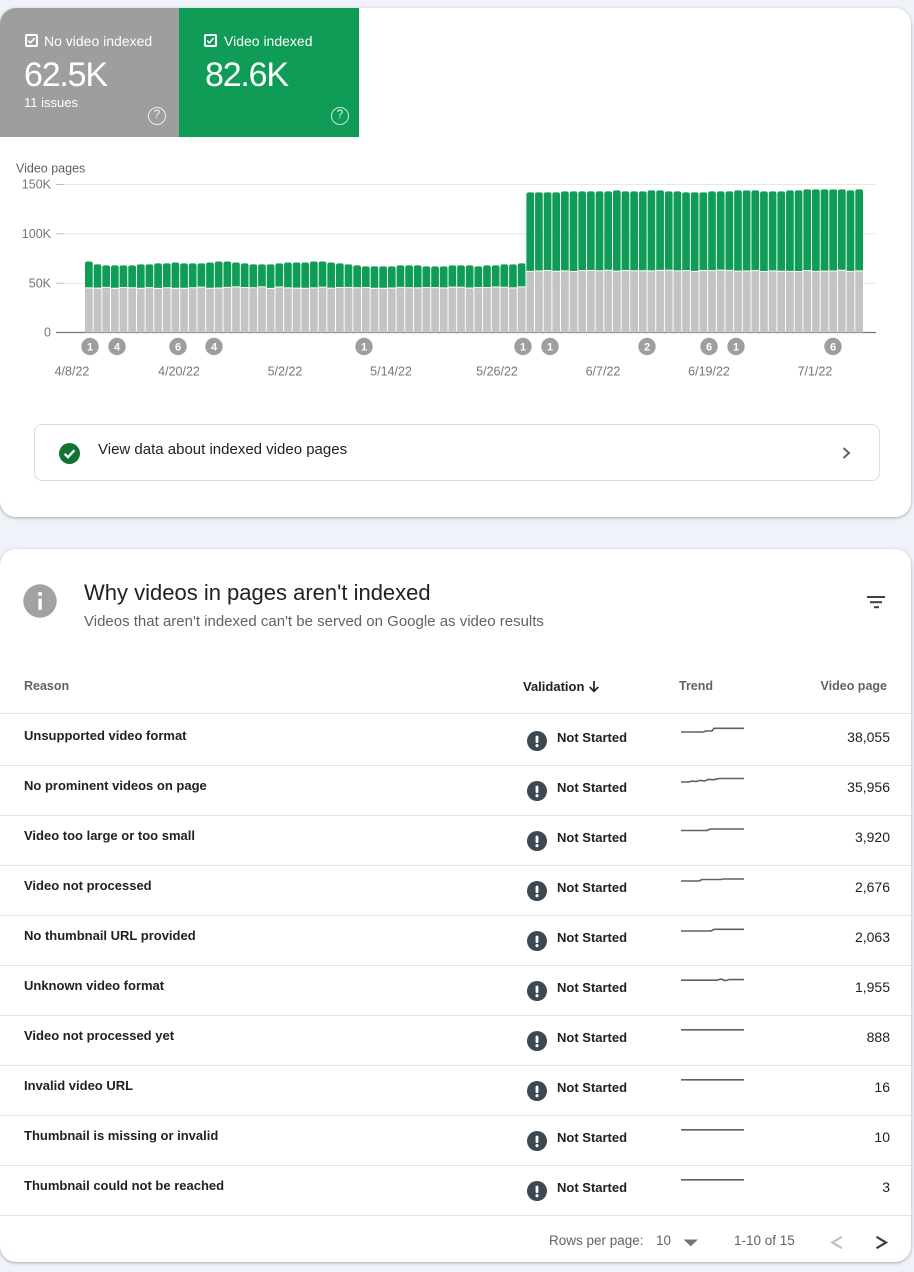 Image resolution: width=914 pixels, height=1272 pixels. I want to click on svg-text: 50K, so click(40, 283).